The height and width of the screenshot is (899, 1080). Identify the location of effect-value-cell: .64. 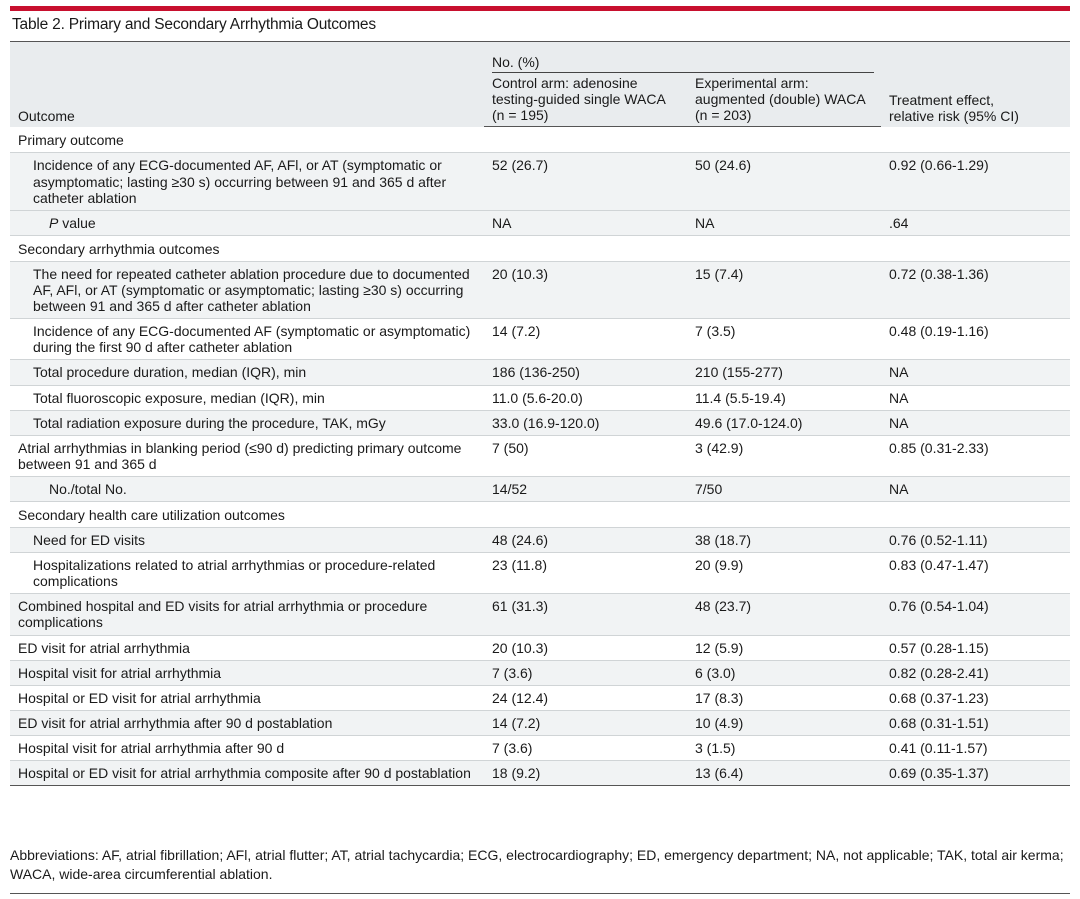
(975, 223).